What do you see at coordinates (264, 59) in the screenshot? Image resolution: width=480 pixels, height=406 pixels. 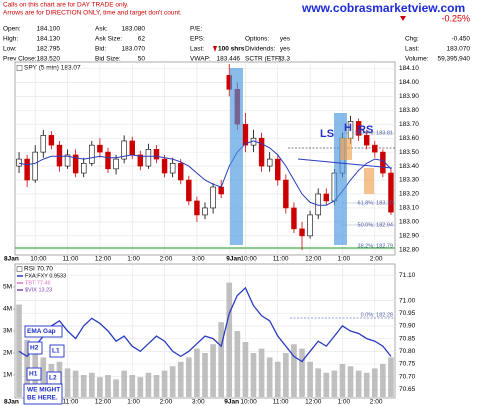 I see `quote-label: SCTR (ETF):` at bounding box center [264, 59].